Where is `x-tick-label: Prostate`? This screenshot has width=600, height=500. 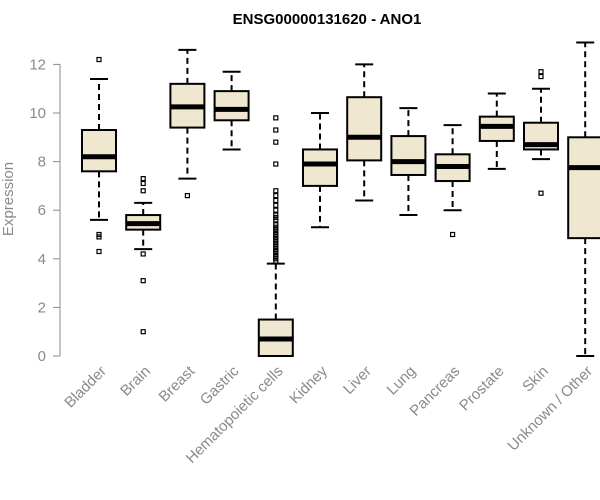
x-tick-label: Prostate is located at coordinates (482, 389).